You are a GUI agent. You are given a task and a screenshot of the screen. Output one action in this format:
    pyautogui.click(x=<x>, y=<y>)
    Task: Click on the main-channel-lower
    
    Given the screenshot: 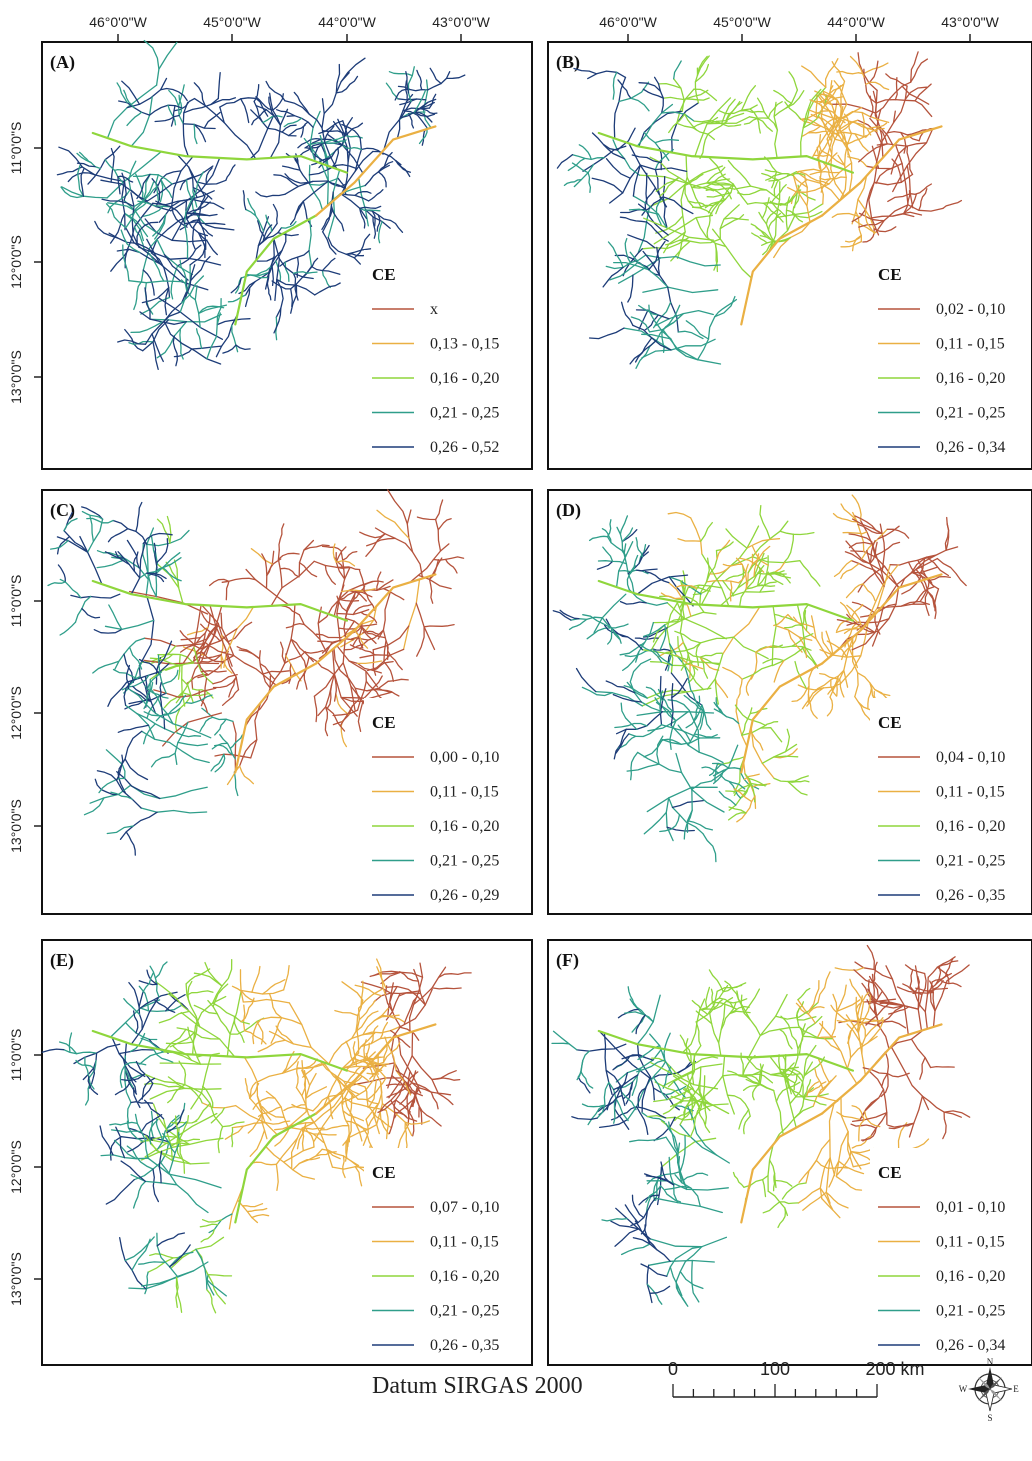 What is the action you would take?
    pyautogui.click(x=881, y=171)
    